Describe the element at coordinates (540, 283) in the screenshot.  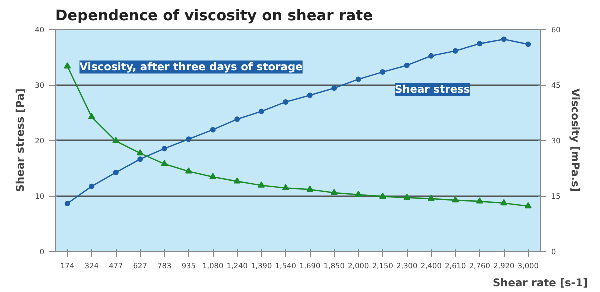
I see `x-axis-title: Shear rate [s-1]` at that location.